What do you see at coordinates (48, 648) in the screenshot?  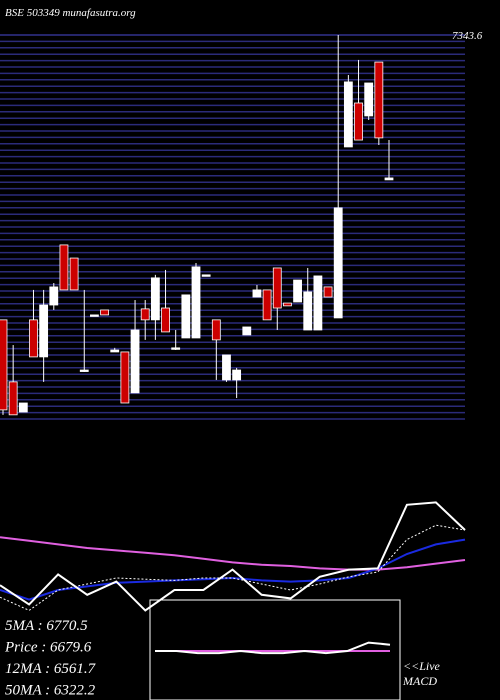 I see `indicator-label: Price : 6679.6` at bounding box center [48, 648].